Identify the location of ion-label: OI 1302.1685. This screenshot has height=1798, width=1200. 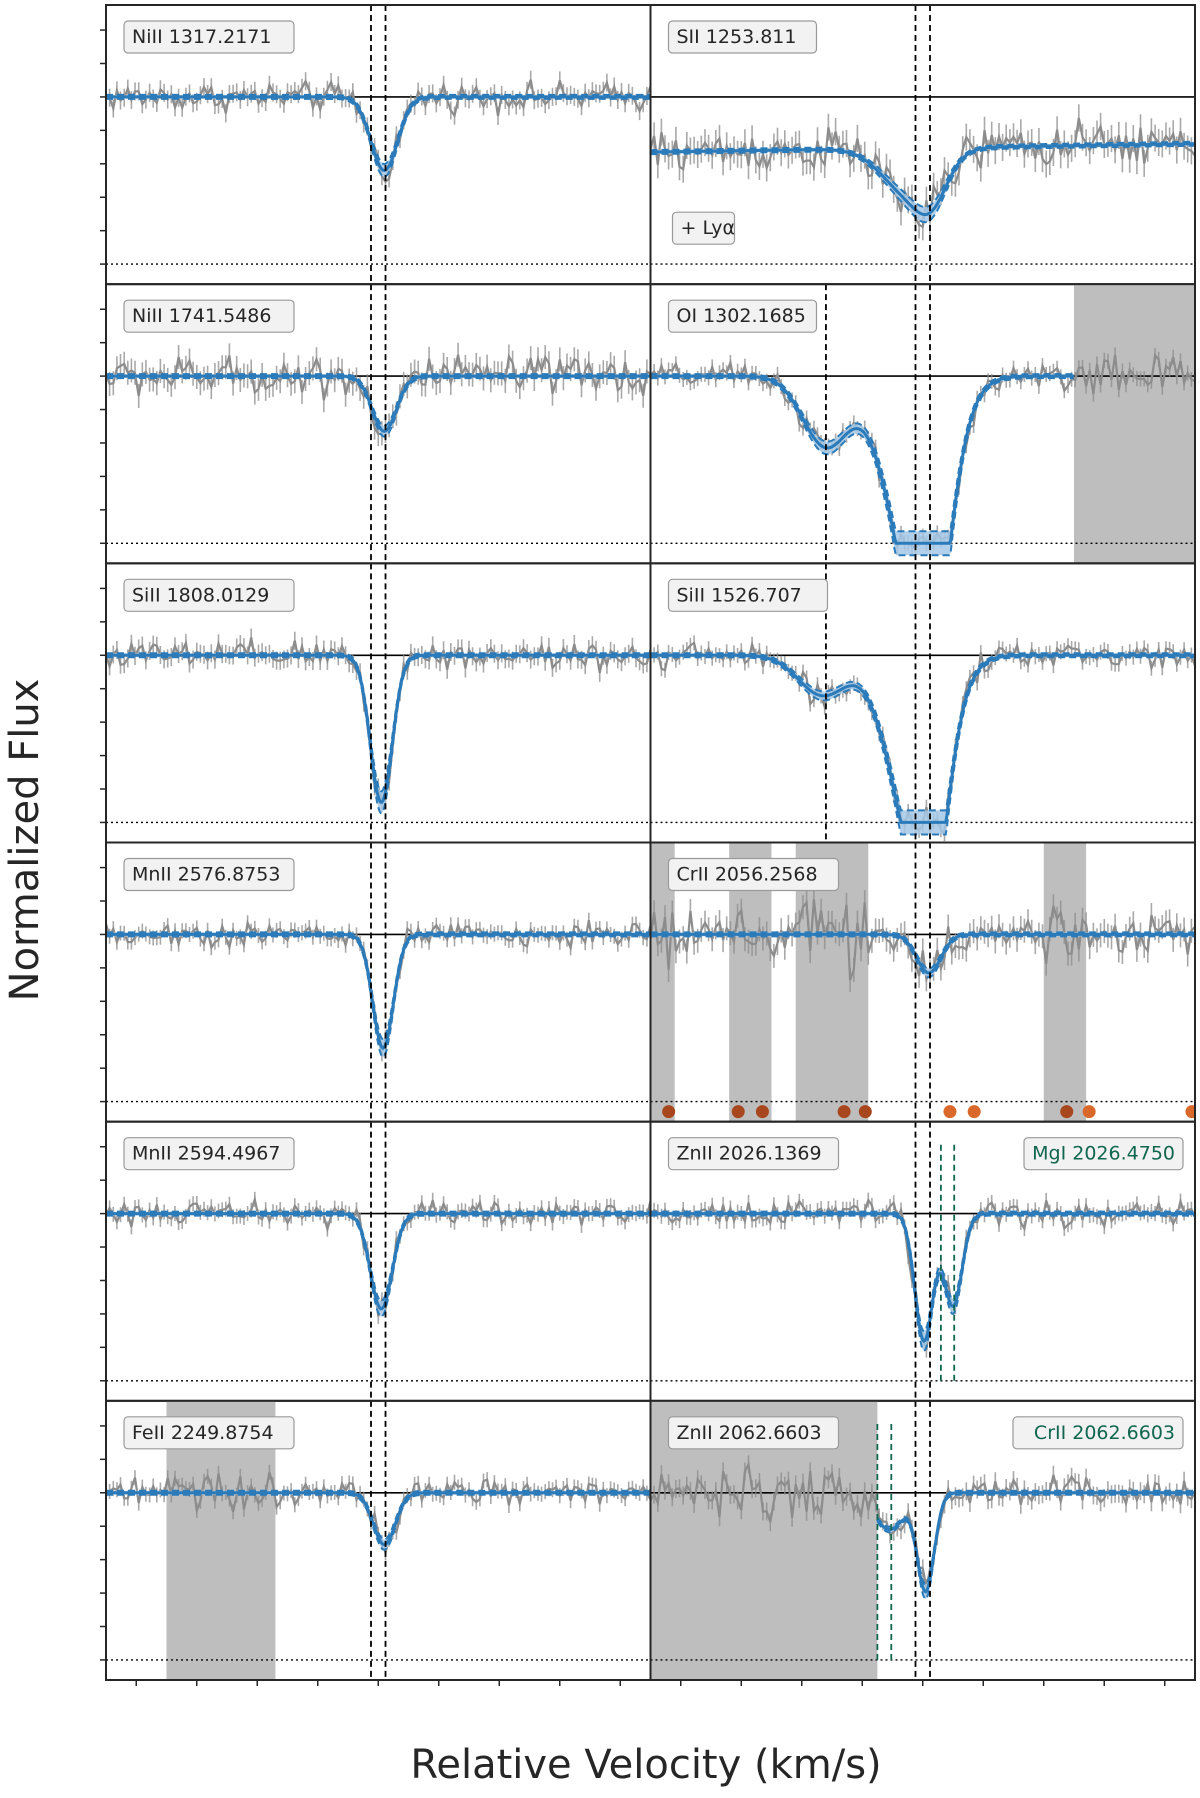
(741, 316).